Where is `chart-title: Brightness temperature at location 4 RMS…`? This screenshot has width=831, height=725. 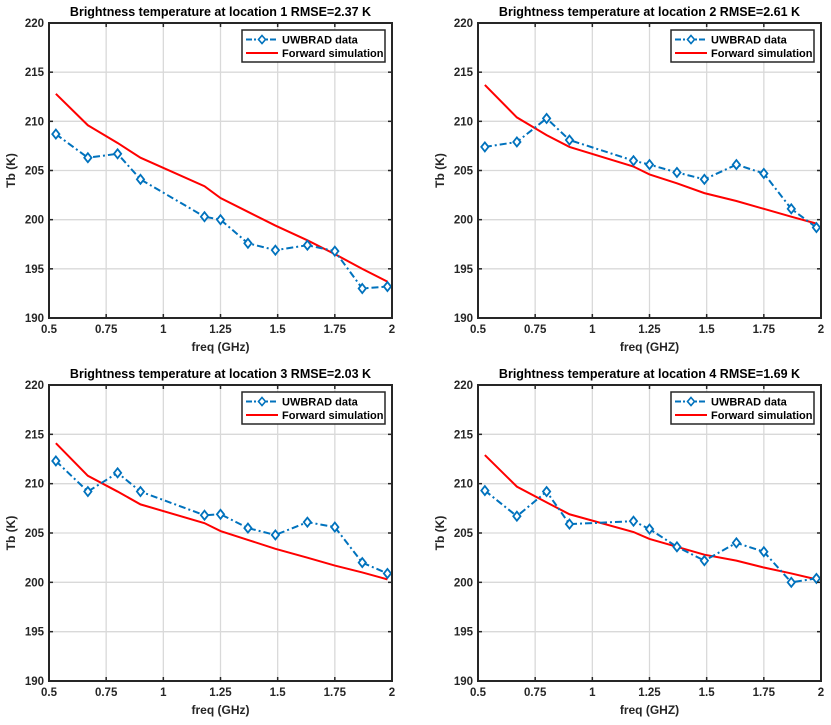
chart-title: Brightness temperature at location 4 RMS… is located at coordinates (649, 374).